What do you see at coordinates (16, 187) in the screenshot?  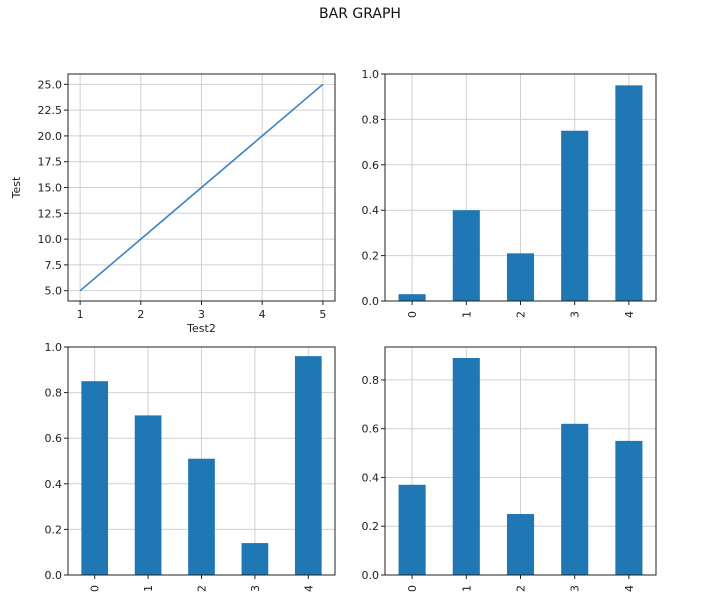 I see `y-axis-label: Test` at bounding box center [16, 187].